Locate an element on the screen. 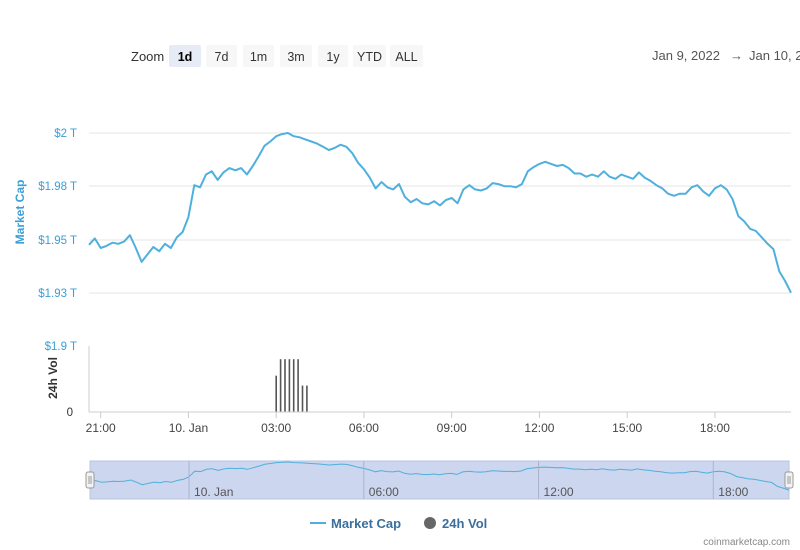 The width and height of the screenshot is (800, 550). y-tick-label: $1.95 T is located at coordinates (57, 241).